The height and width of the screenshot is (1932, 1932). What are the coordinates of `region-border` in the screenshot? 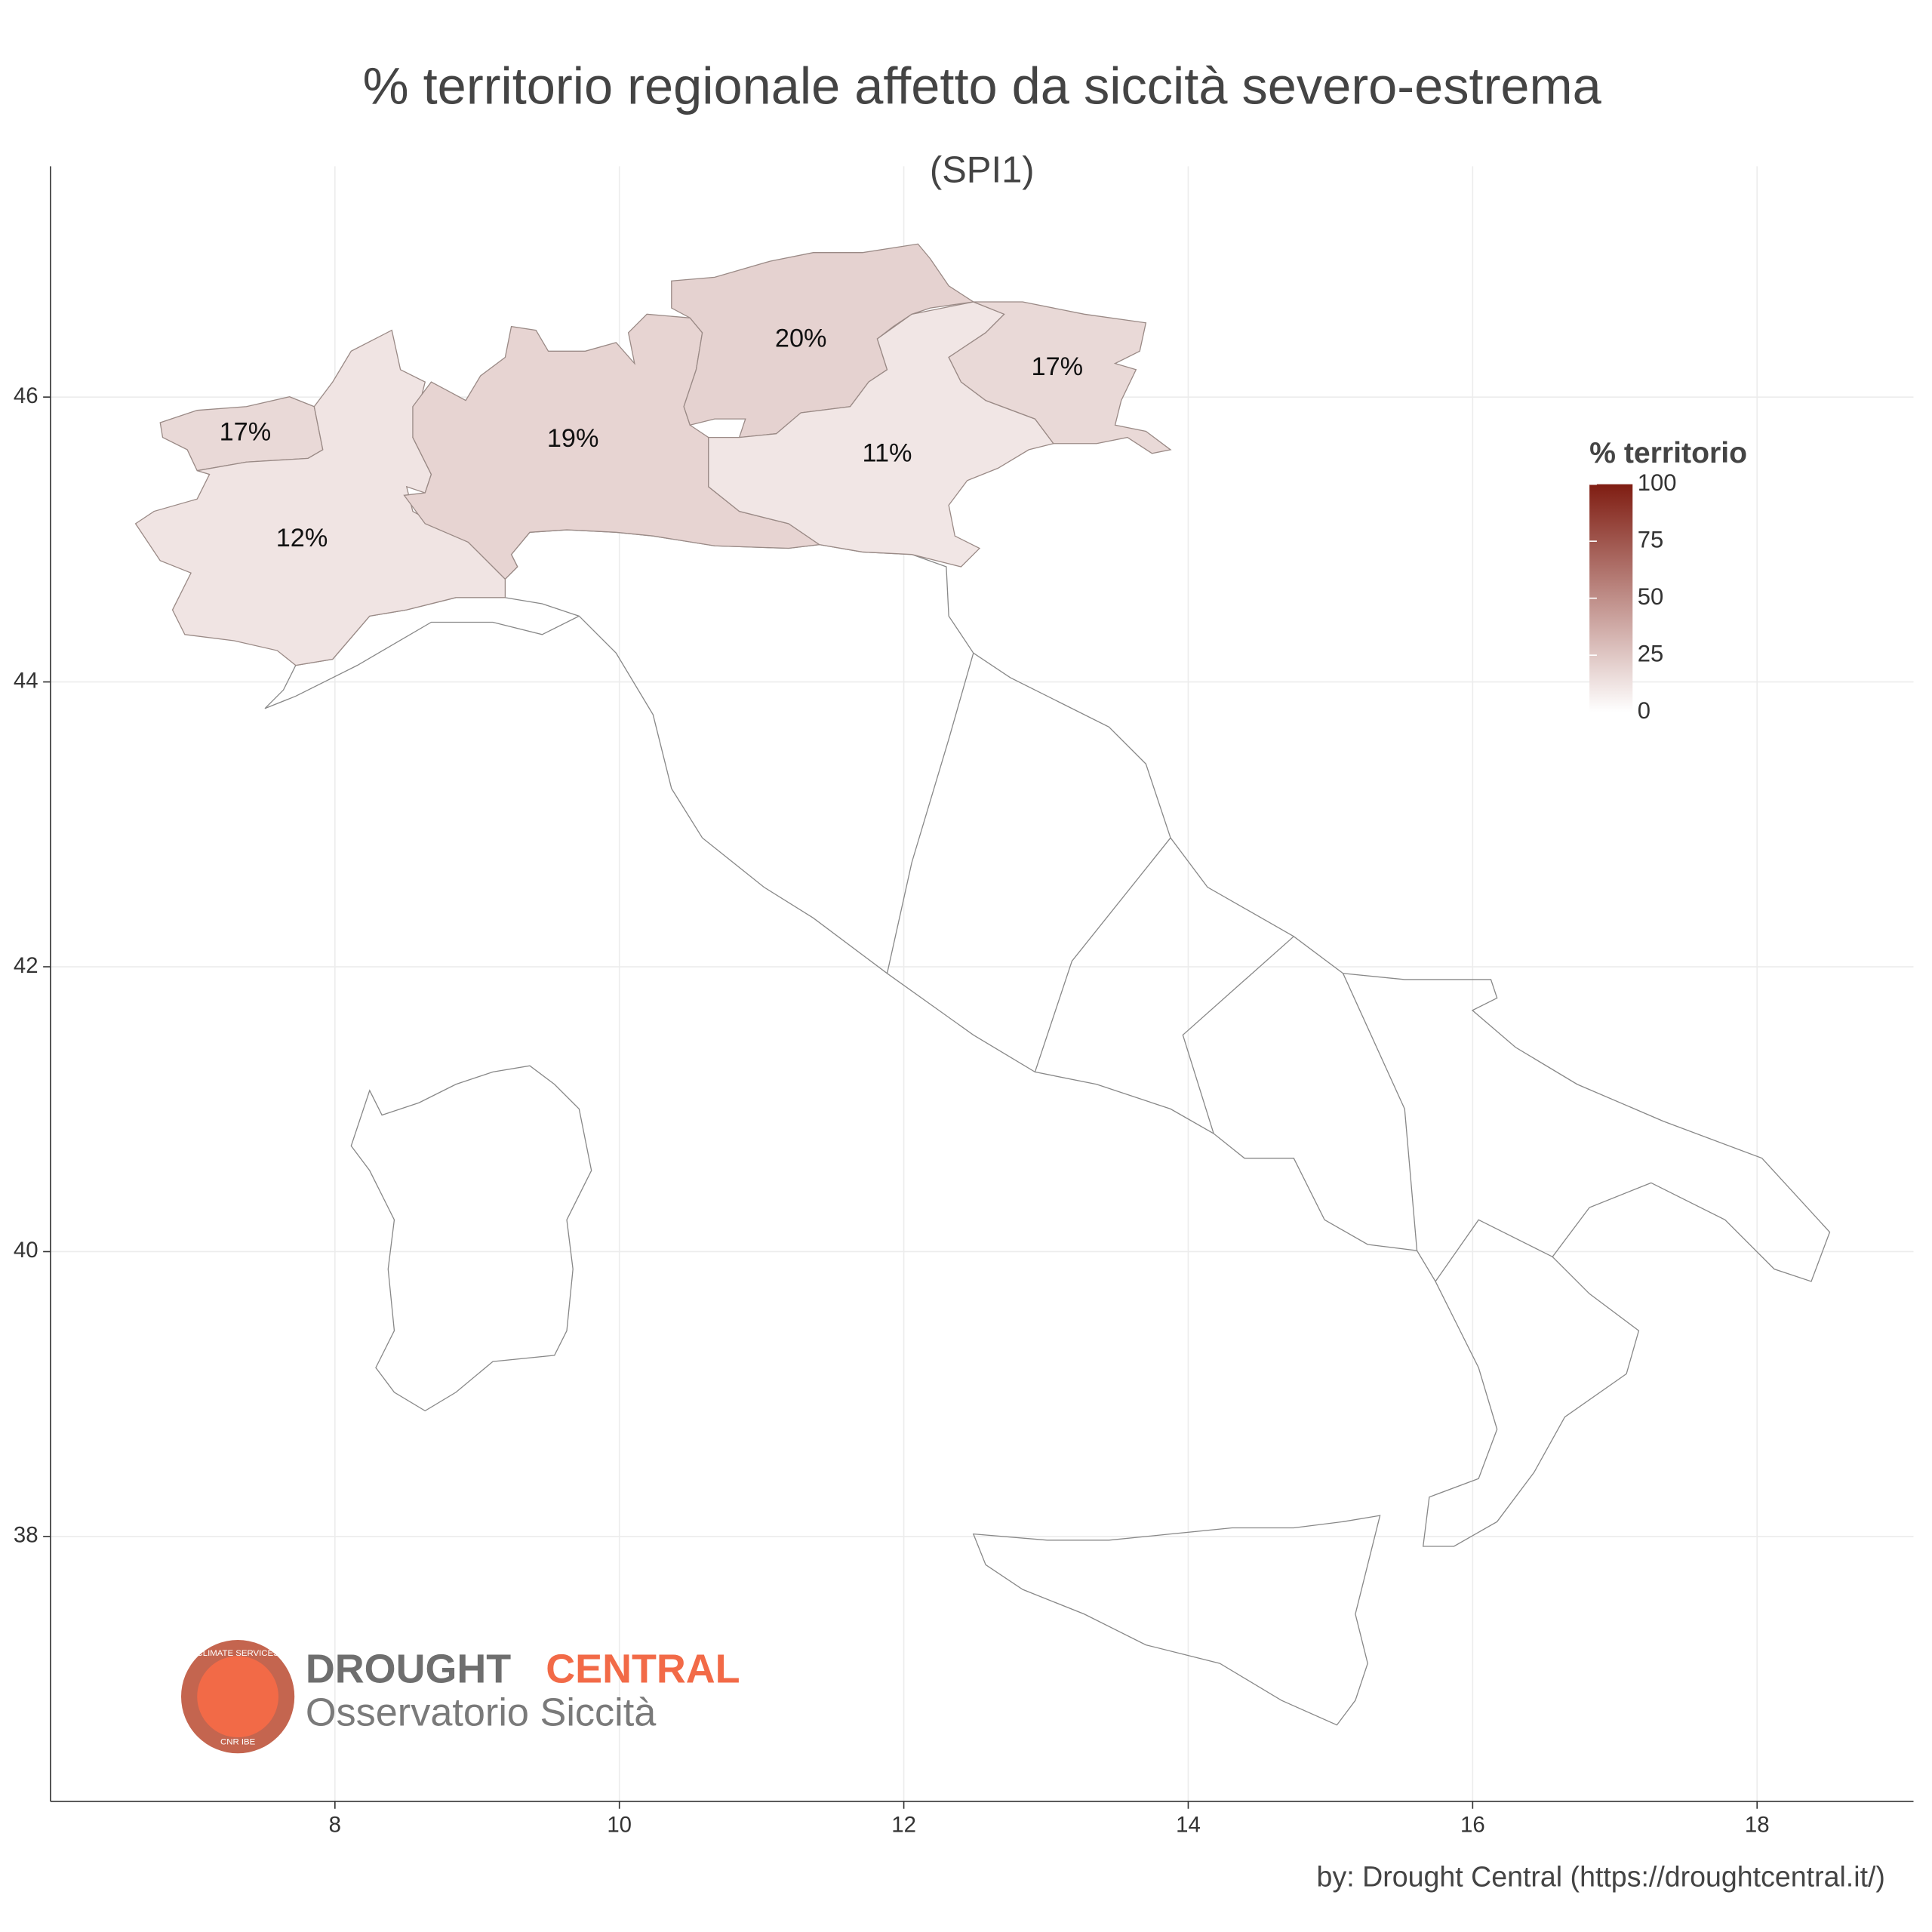 It's located at (1219, 967).